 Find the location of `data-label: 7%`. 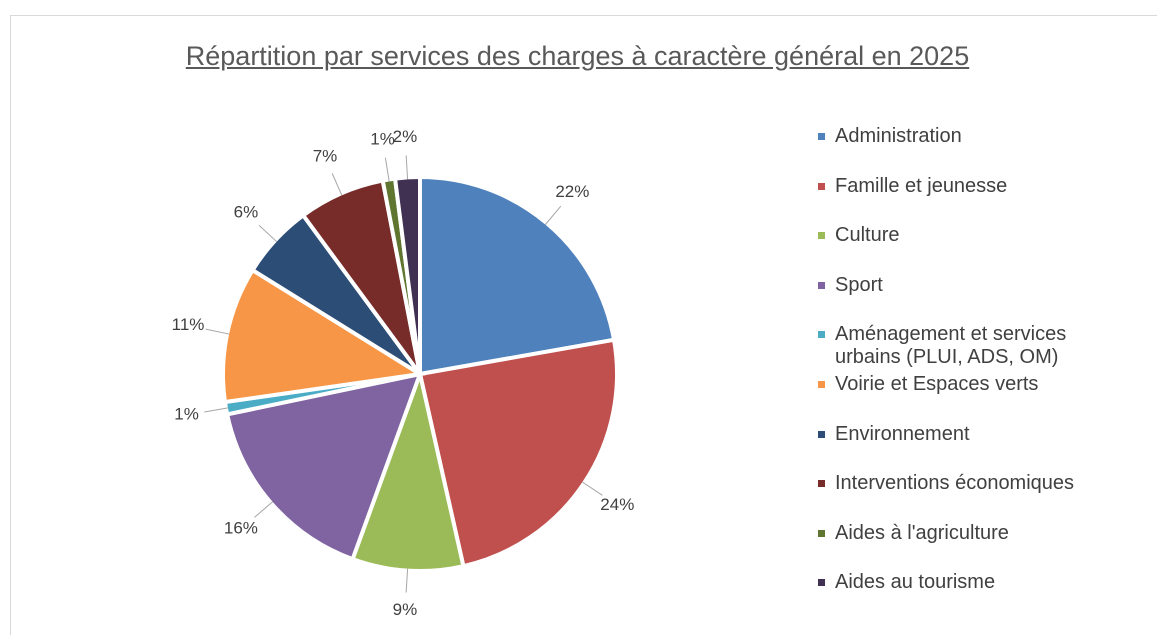

data-label: 7% is located at coordinates (325, 155).